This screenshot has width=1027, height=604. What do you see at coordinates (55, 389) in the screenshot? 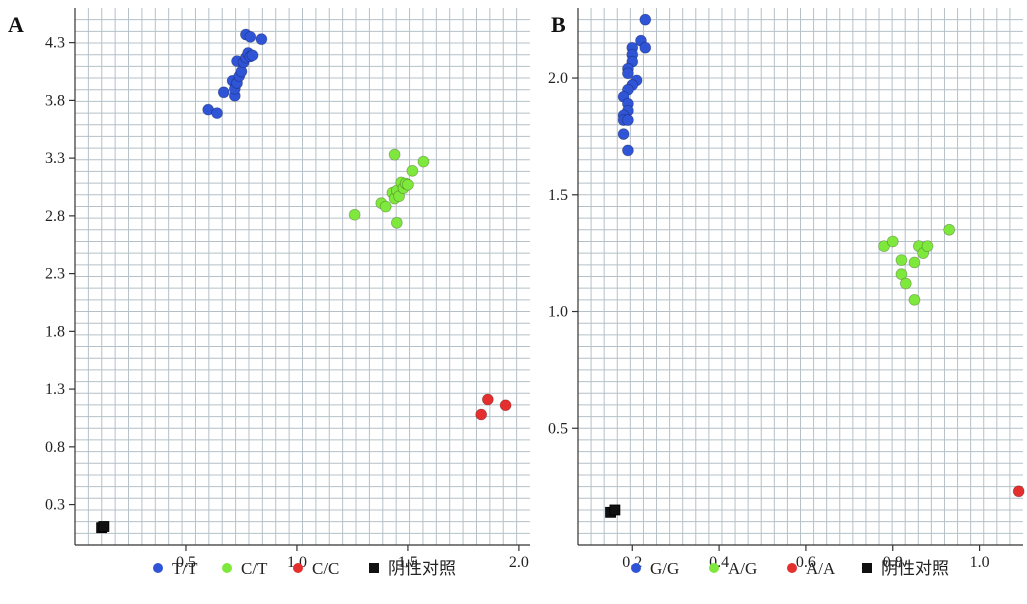
I see `y-tick-label: 1.3` at bounding box center [55, 389].